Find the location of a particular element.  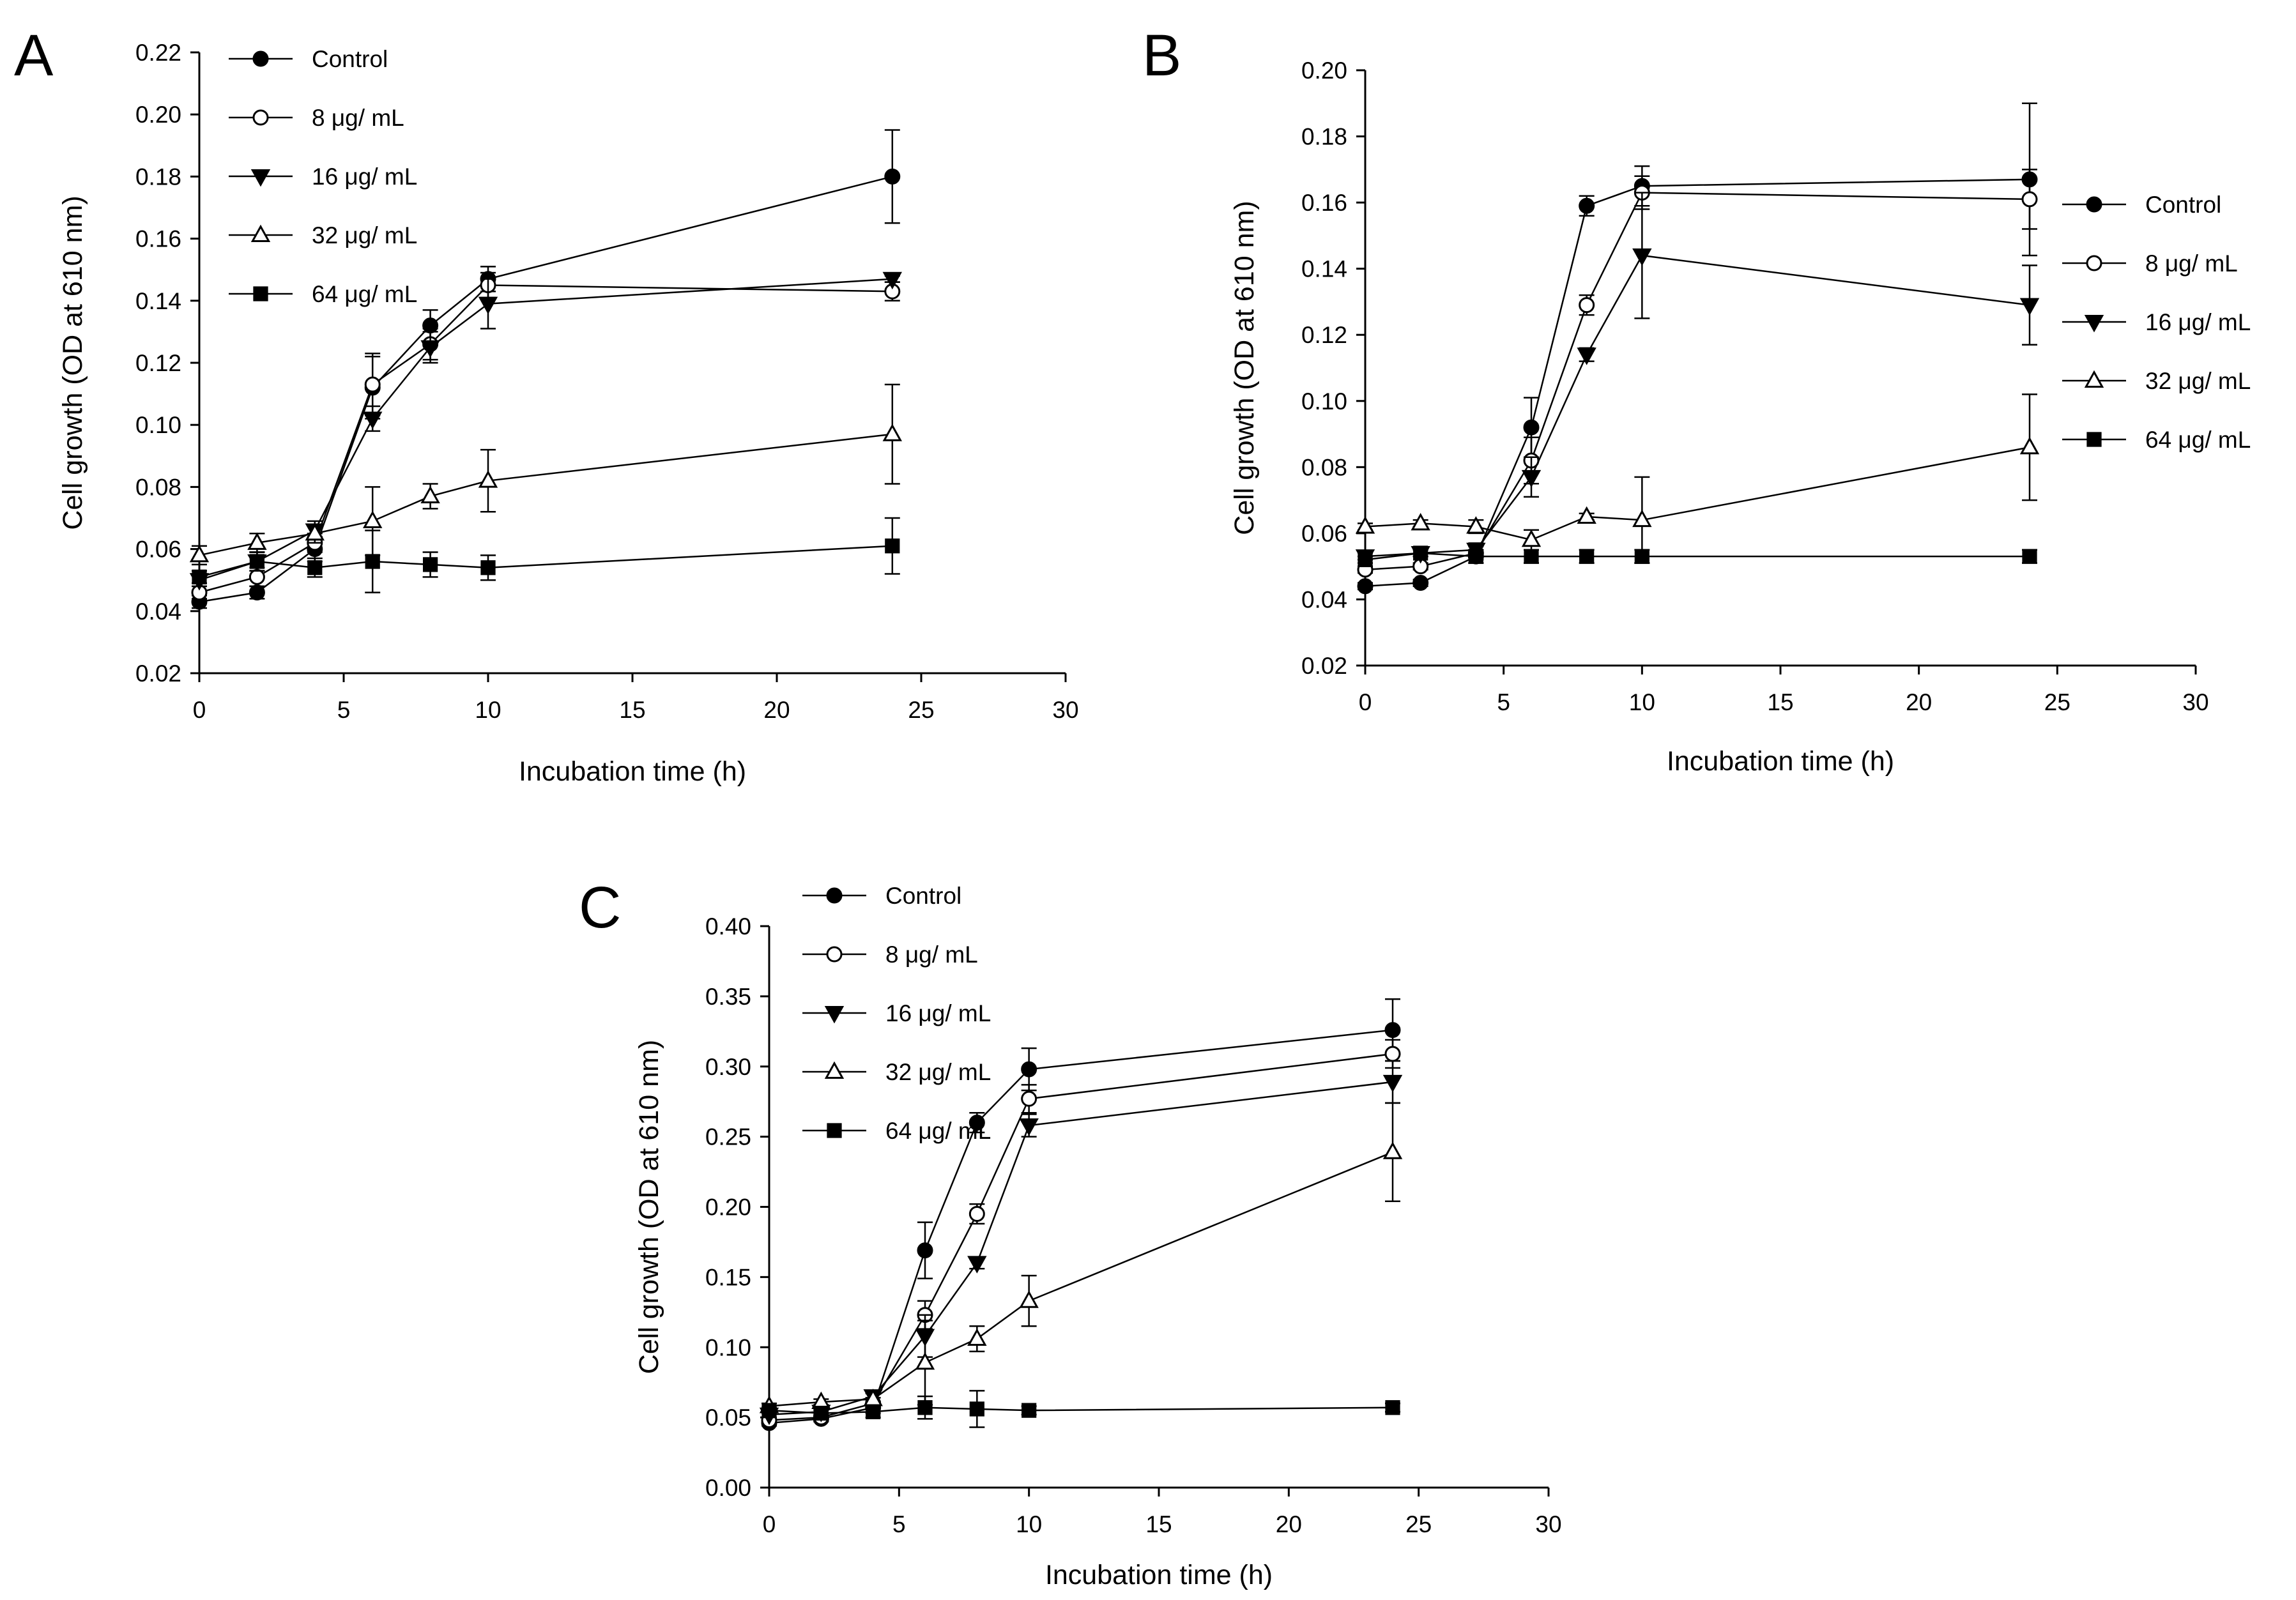

legend-label: Control is located at coordinates (350, 59).